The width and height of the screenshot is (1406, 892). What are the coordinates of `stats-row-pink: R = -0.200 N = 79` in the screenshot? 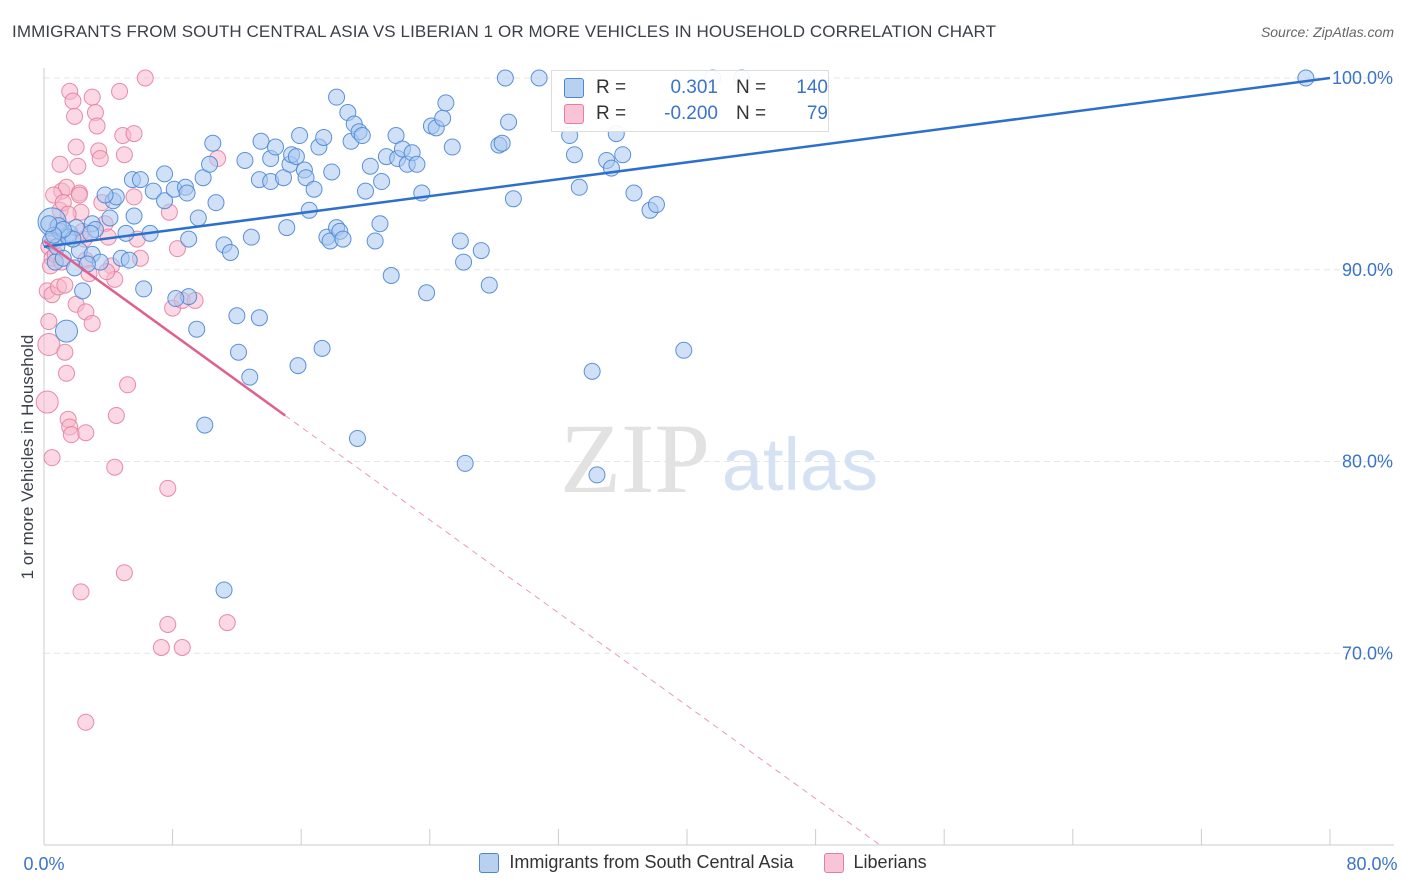 It's located at (696, 114).